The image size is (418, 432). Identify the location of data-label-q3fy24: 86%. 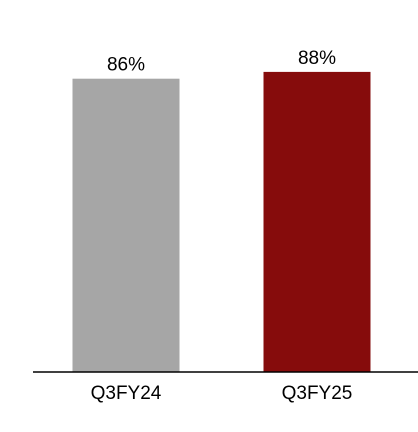
(126, 65).